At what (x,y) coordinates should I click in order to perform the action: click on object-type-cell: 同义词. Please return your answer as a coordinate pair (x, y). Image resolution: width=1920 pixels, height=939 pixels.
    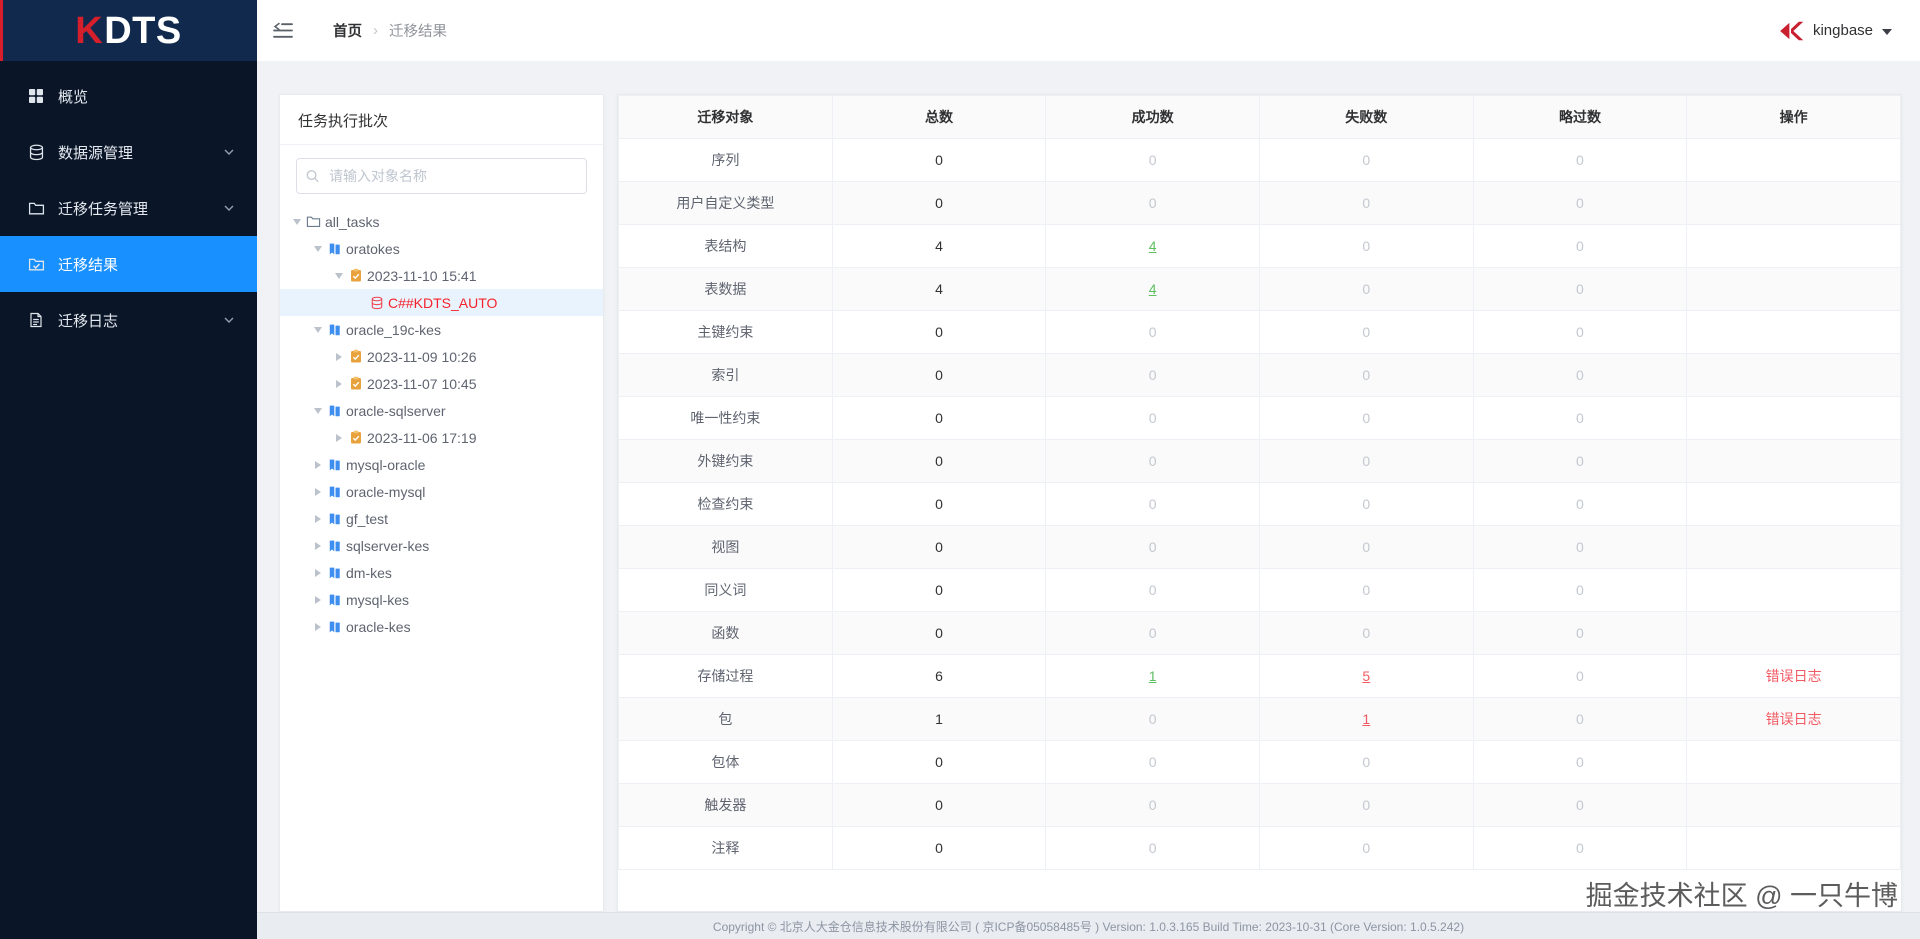
    Looking at the image, I should click on (725, 590).